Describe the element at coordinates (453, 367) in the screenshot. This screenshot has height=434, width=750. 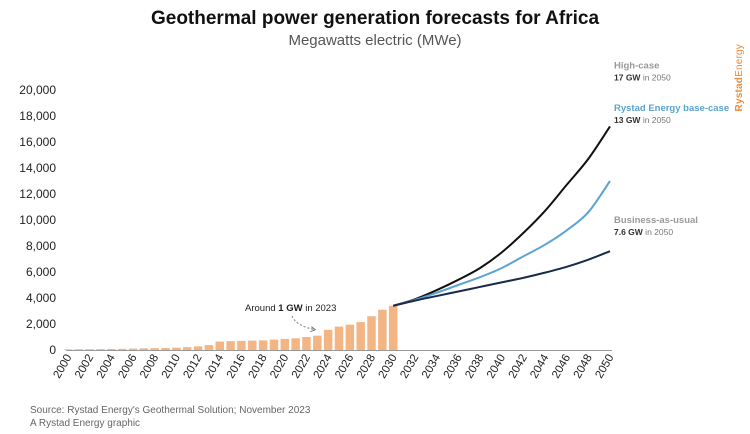
I see `x-tick-label: 2036` at that location.